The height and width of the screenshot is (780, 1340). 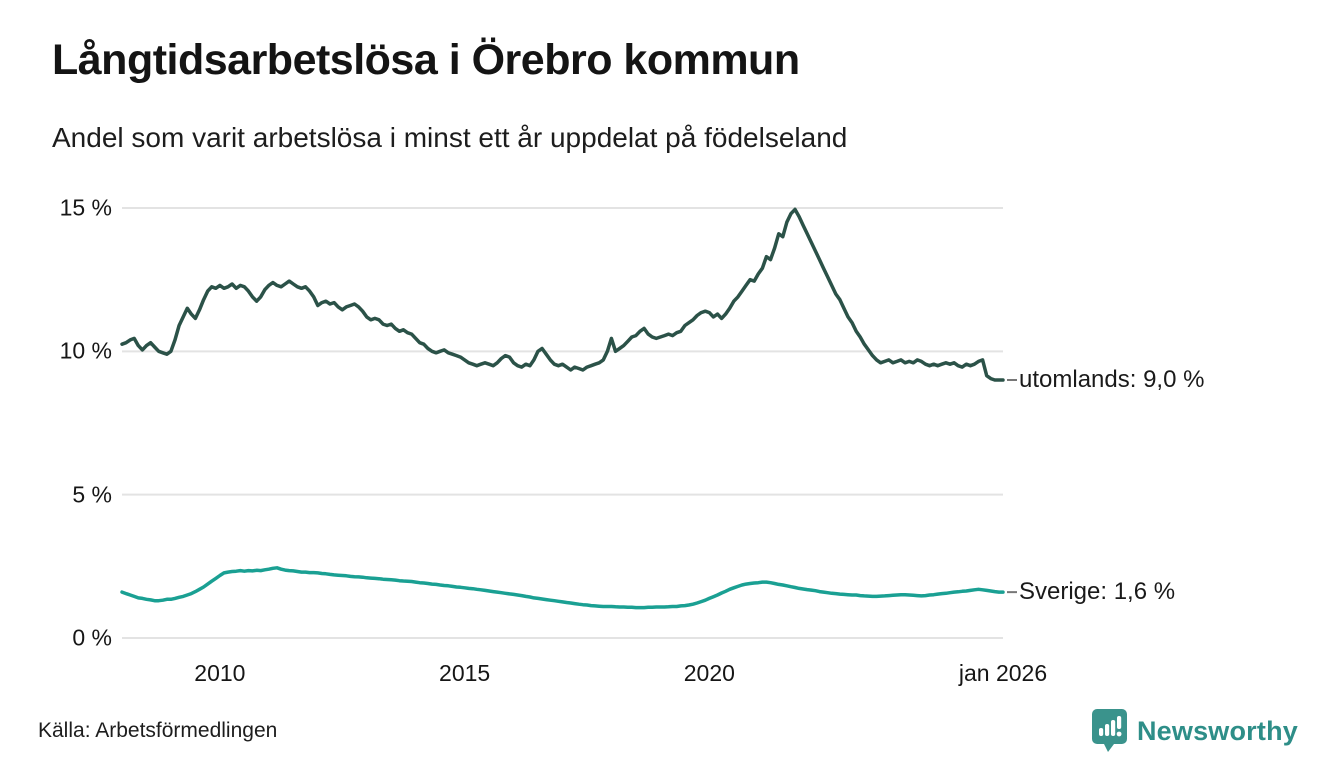 What do you see at coordinates (1109, 730) in the screenshot?
I see `newsworthy-logo-icon` at bounding box center [1109, 730].